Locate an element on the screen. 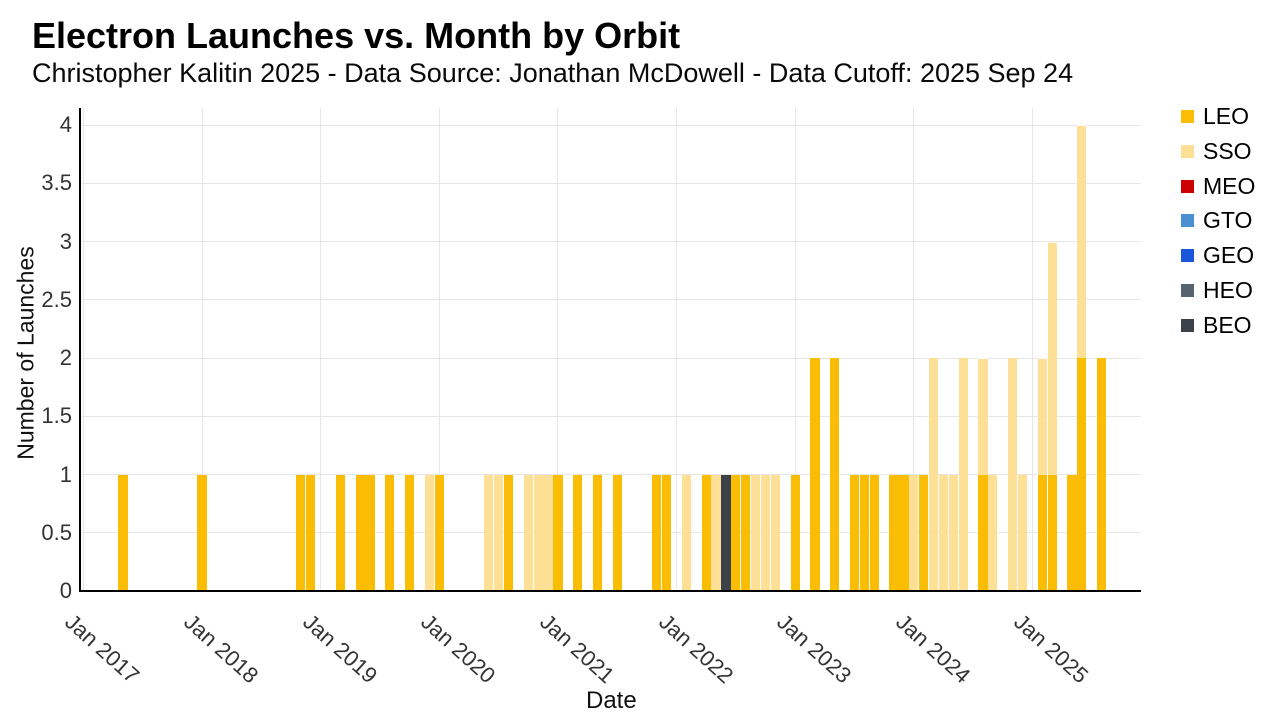  bar-2021-07-leo is located at coordinates (617, 532).